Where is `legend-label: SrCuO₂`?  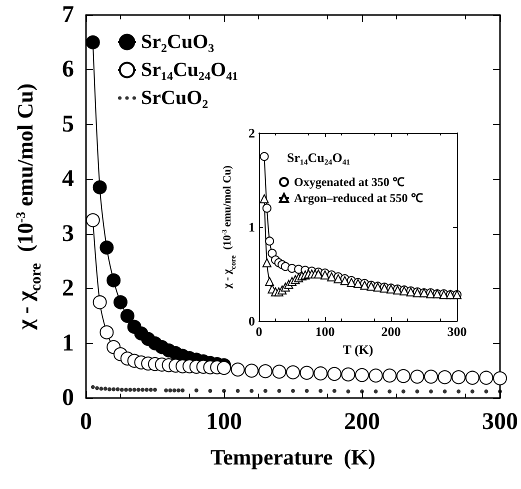 legend-label: SrCuO₂ is located at coordinates (174, 98).